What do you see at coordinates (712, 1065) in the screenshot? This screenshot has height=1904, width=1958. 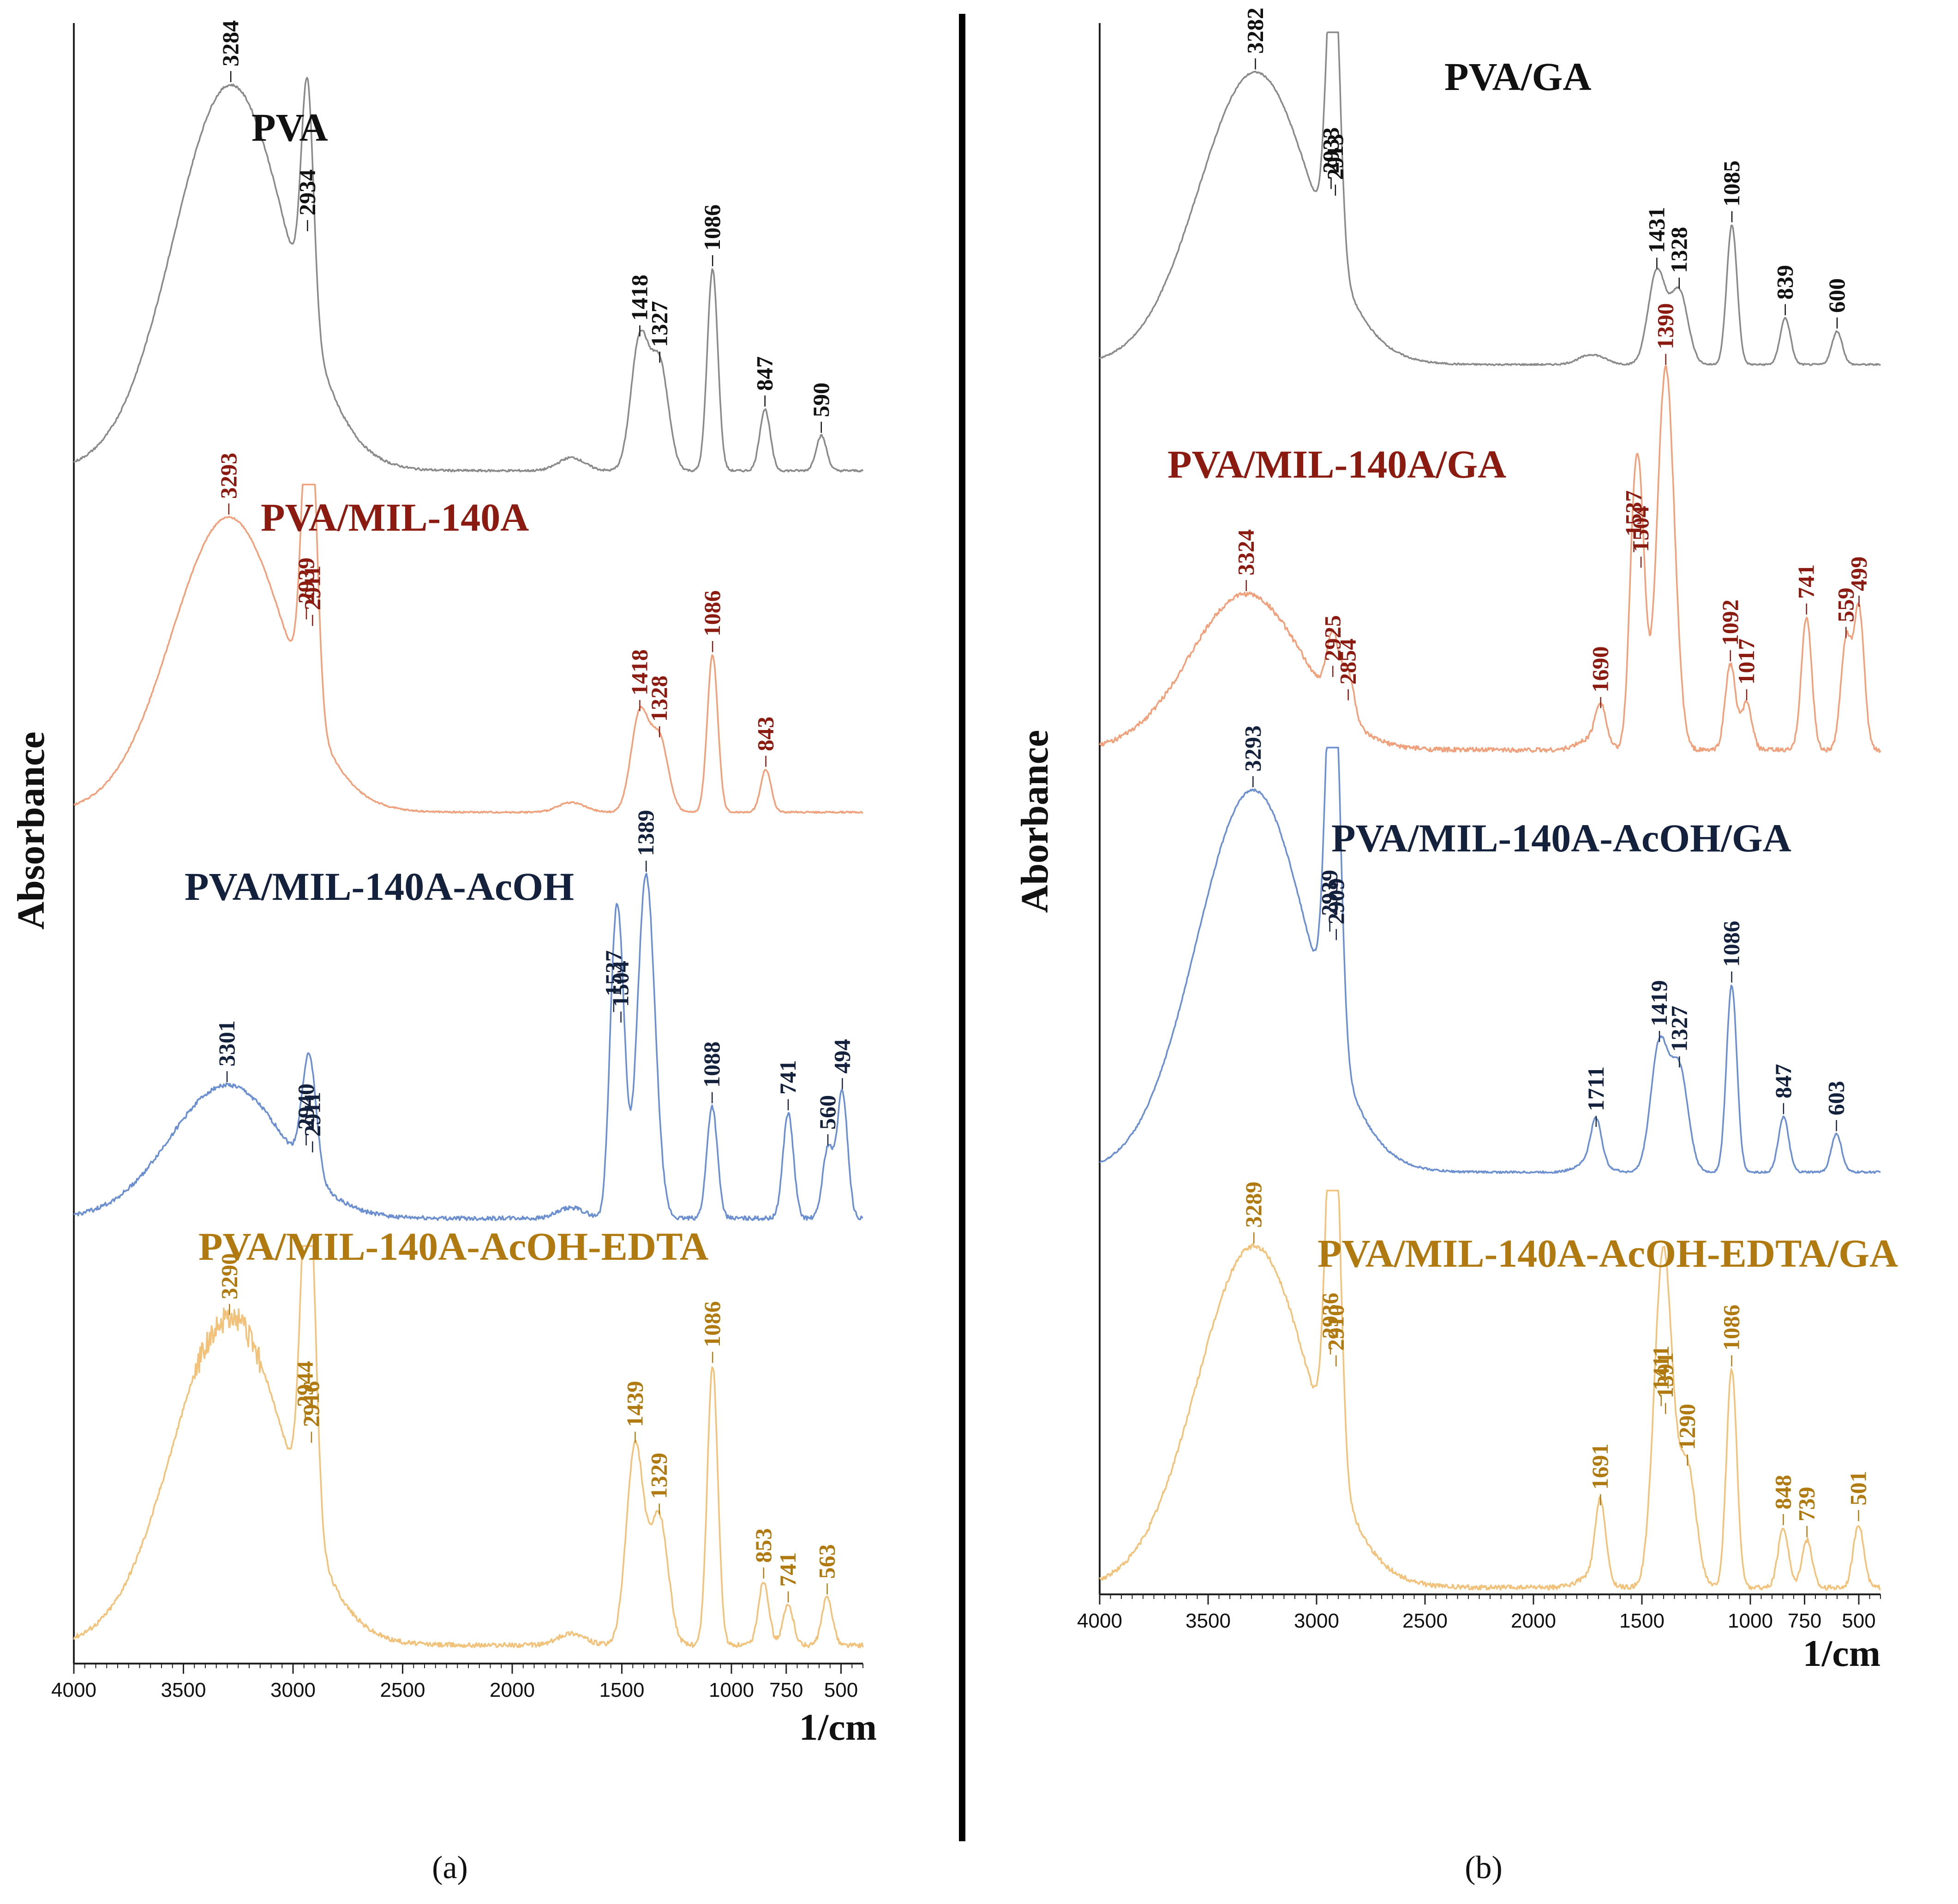 I see `peak-label: 1088` at bounding box center [712, 1065].